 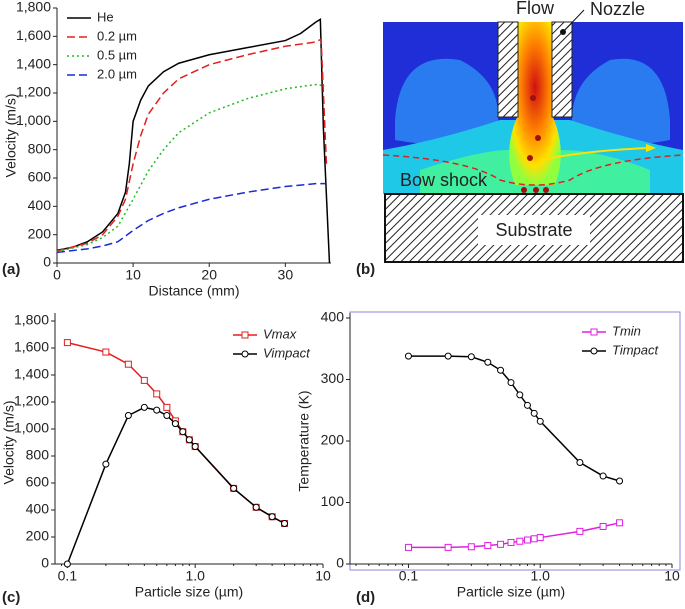 What do you see at coordinates (11, 597) in the screenshot?
I see `panel-label: (c)` at bounding box center [11, 597].